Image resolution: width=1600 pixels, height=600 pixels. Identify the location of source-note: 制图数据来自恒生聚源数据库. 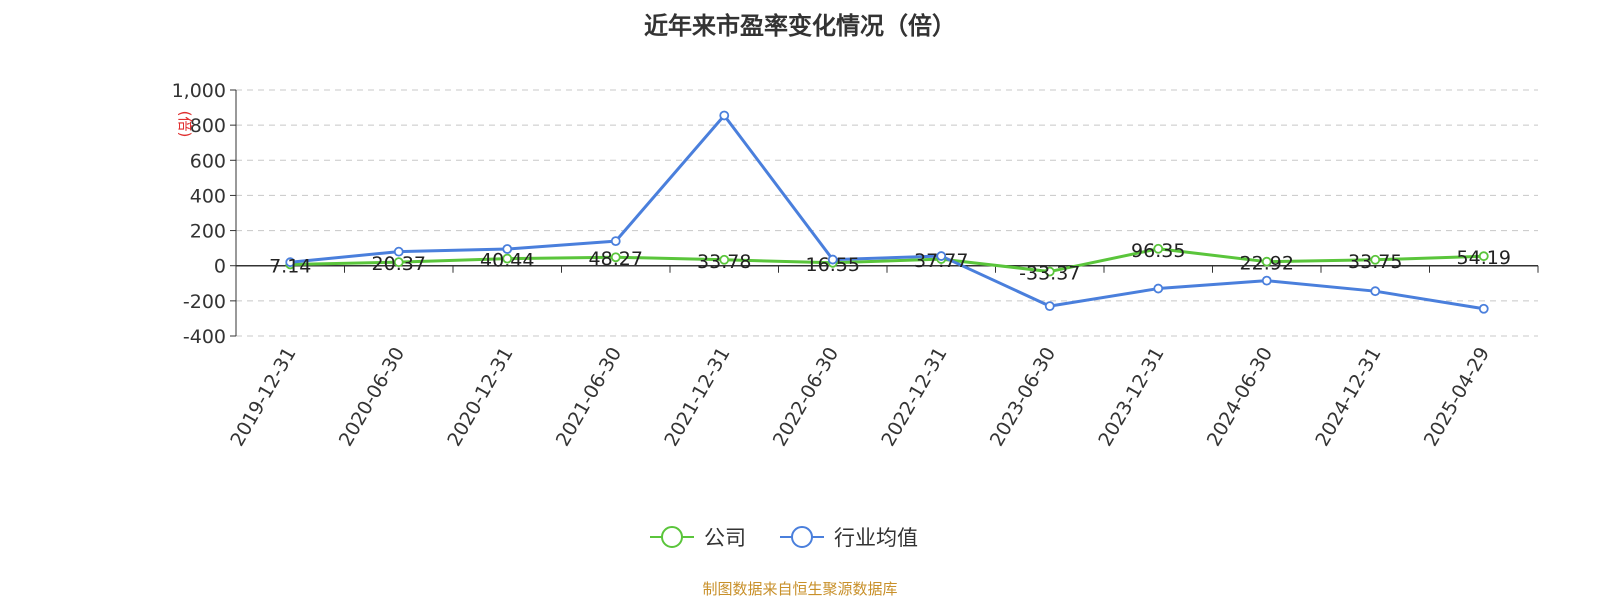
(800, 589).